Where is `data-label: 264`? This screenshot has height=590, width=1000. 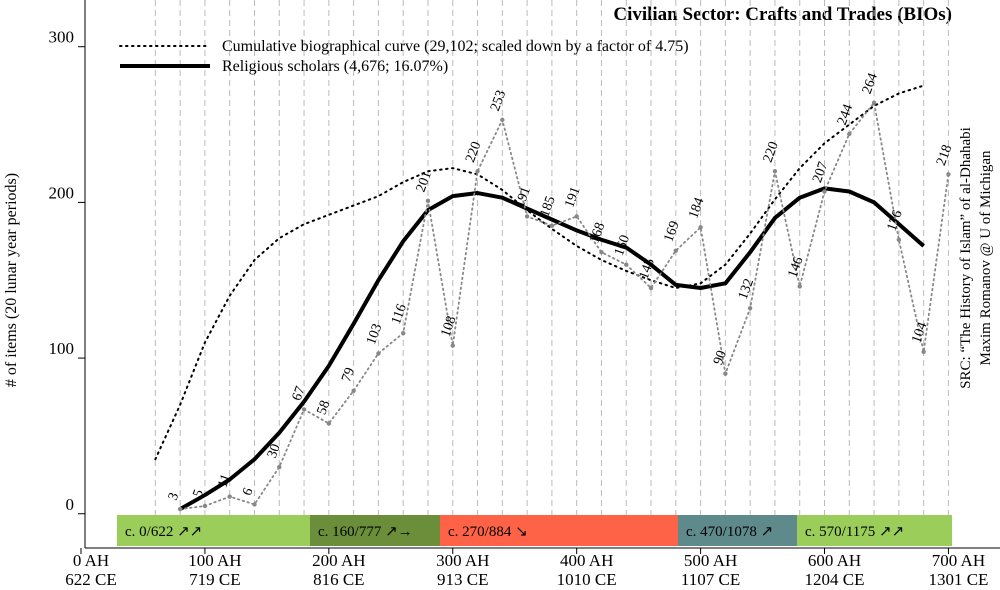 data-label: 264 is located at coordinates (870, 83).